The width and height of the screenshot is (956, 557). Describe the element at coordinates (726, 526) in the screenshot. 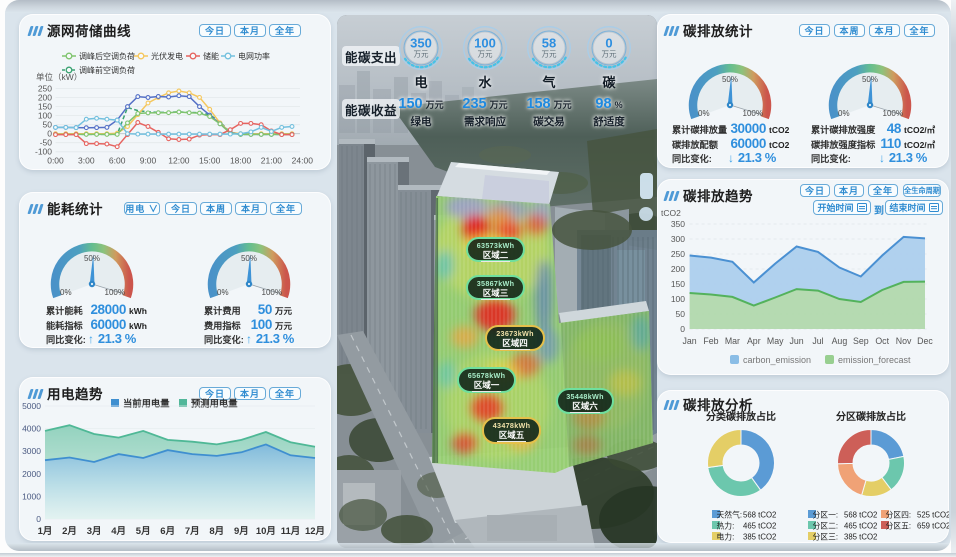

I see `svg-text: 热力:` at that location.